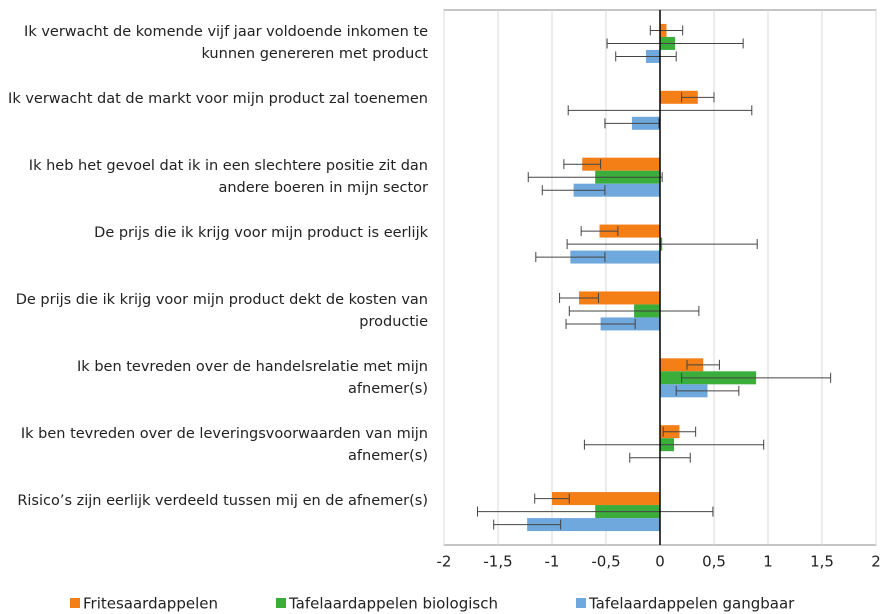 The image size is (883, 614). I want to click on x-tick-label: 2, so click(876, 562).